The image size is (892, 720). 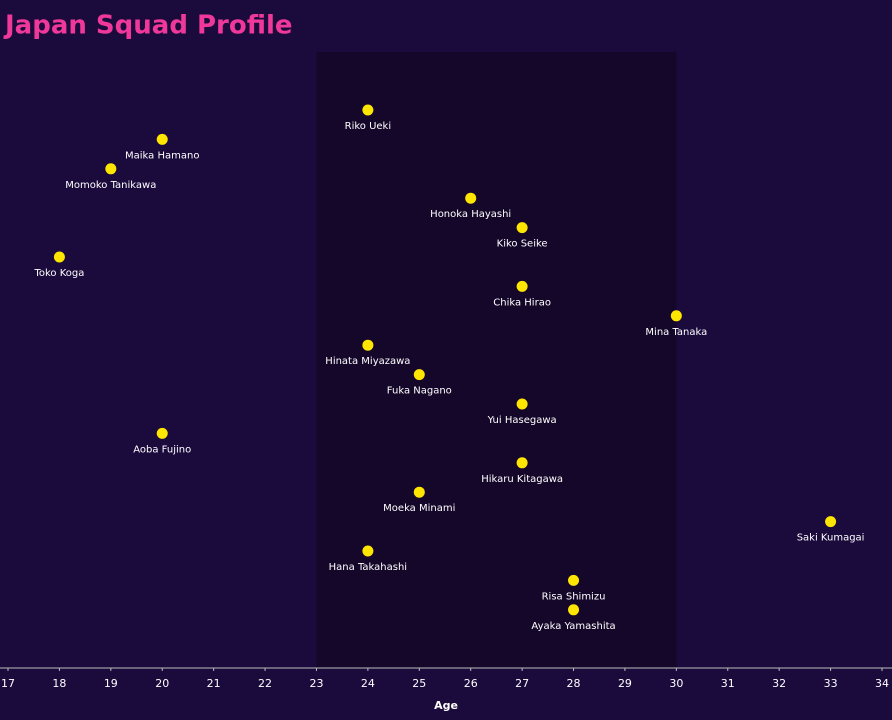 I want to click on point-label: Honoka Hayashi, so click(x=470, y=214).